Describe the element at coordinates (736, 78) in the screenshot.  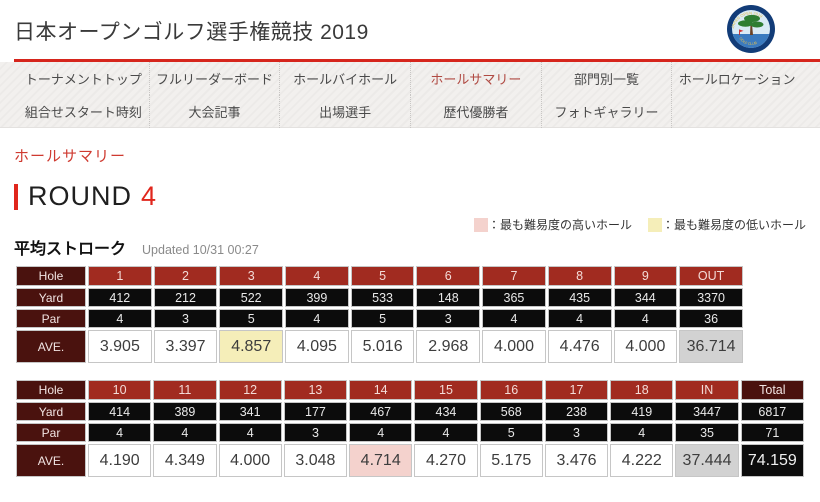
I see `nav-item-hole-location: ホールロケーション` at that location.